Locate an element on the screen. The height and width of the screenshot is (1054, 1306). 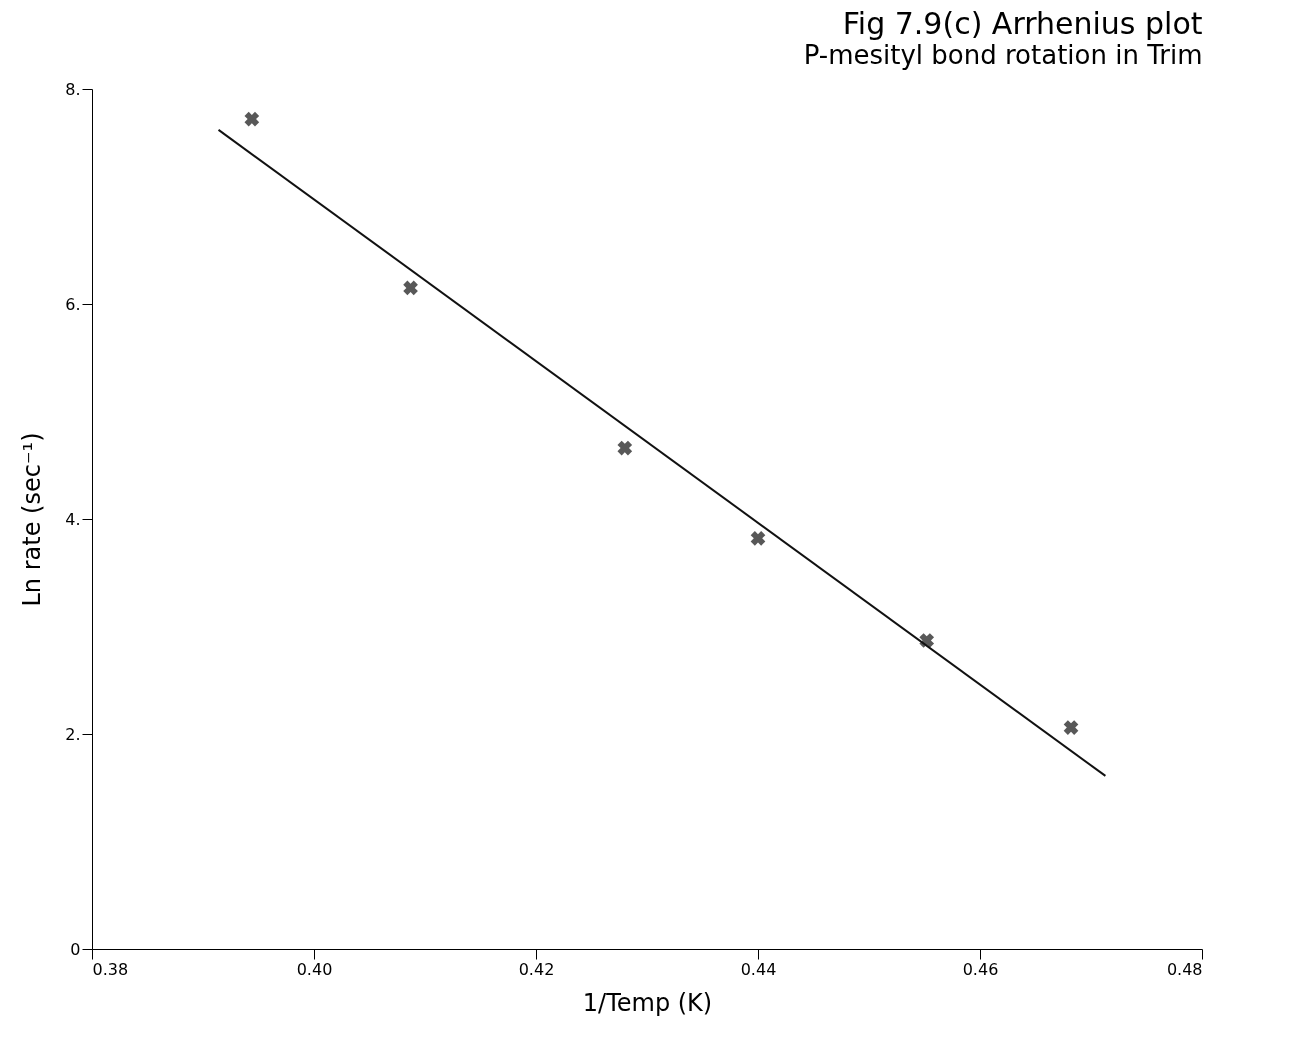
x-tick-label: 0.46 is located at coordinates (980, 969).